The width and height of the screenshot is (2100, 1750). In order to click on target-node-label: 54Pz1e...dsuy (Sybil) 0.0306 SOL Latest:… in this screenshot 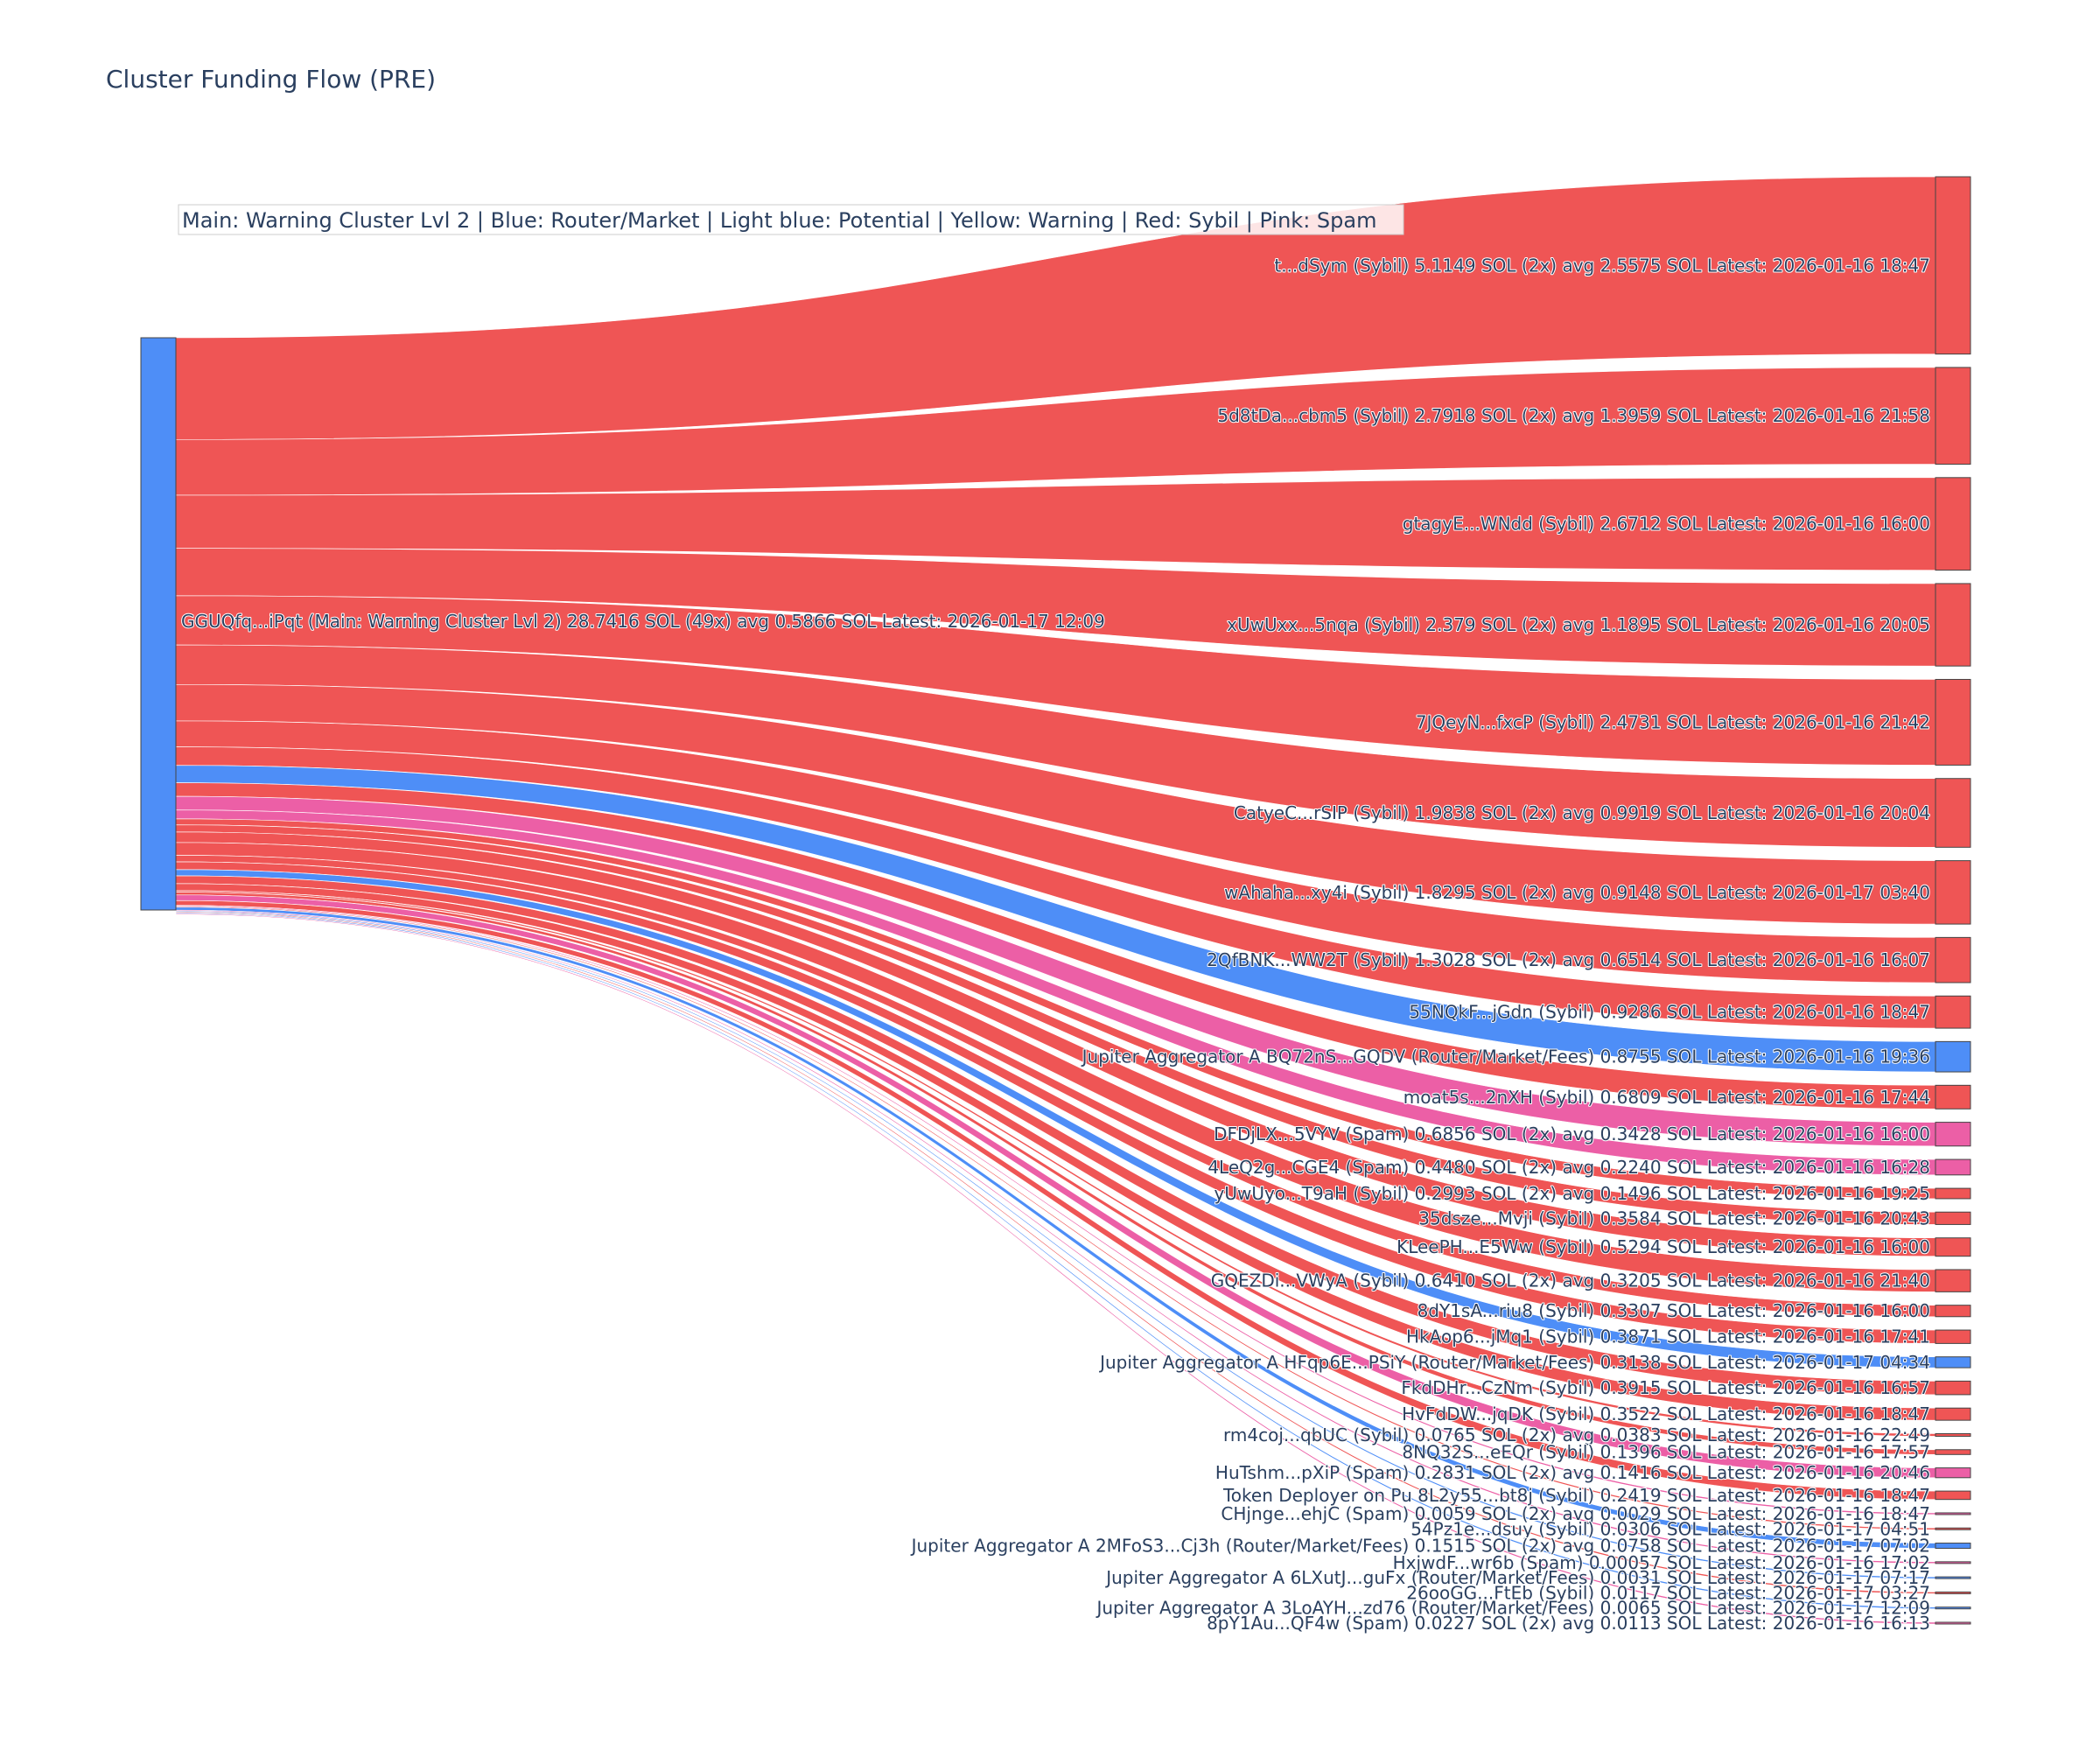, I will do `click(1670, 1528)`.